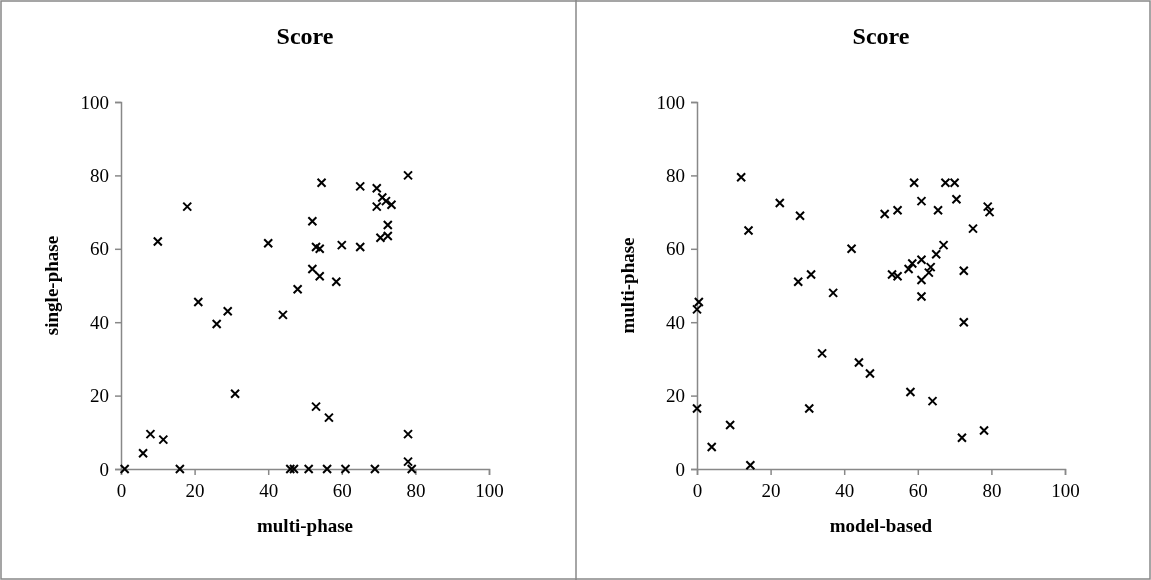 The image size is (1151, 580). What do you see at coordinates (51, 285) in the screenshot?
I see `y-axis-title: single-phase` at bounding box center [51, 285].